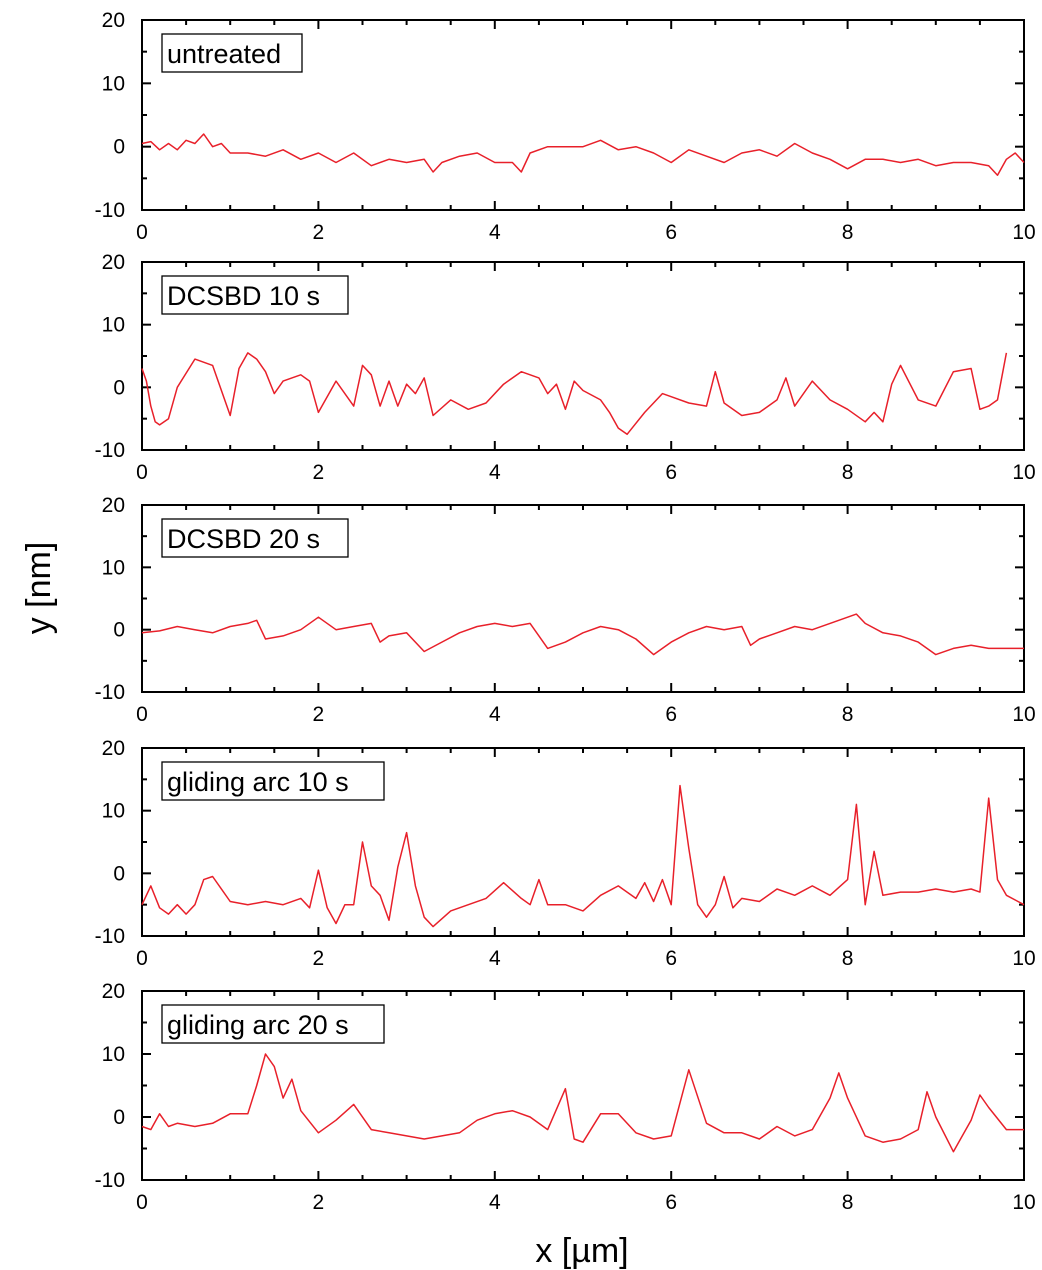 The image size is (1042, 1270). What do you see at coordinates (39, 588) in the screenshot?
I see `y-axis-title: y [nm]` at bounding box center [39, 588].